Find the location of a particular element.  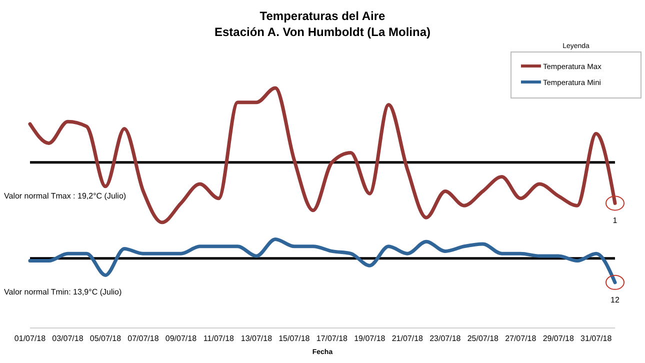

x-tick-label: 19/07/18 is located at coordinates (370, 338).